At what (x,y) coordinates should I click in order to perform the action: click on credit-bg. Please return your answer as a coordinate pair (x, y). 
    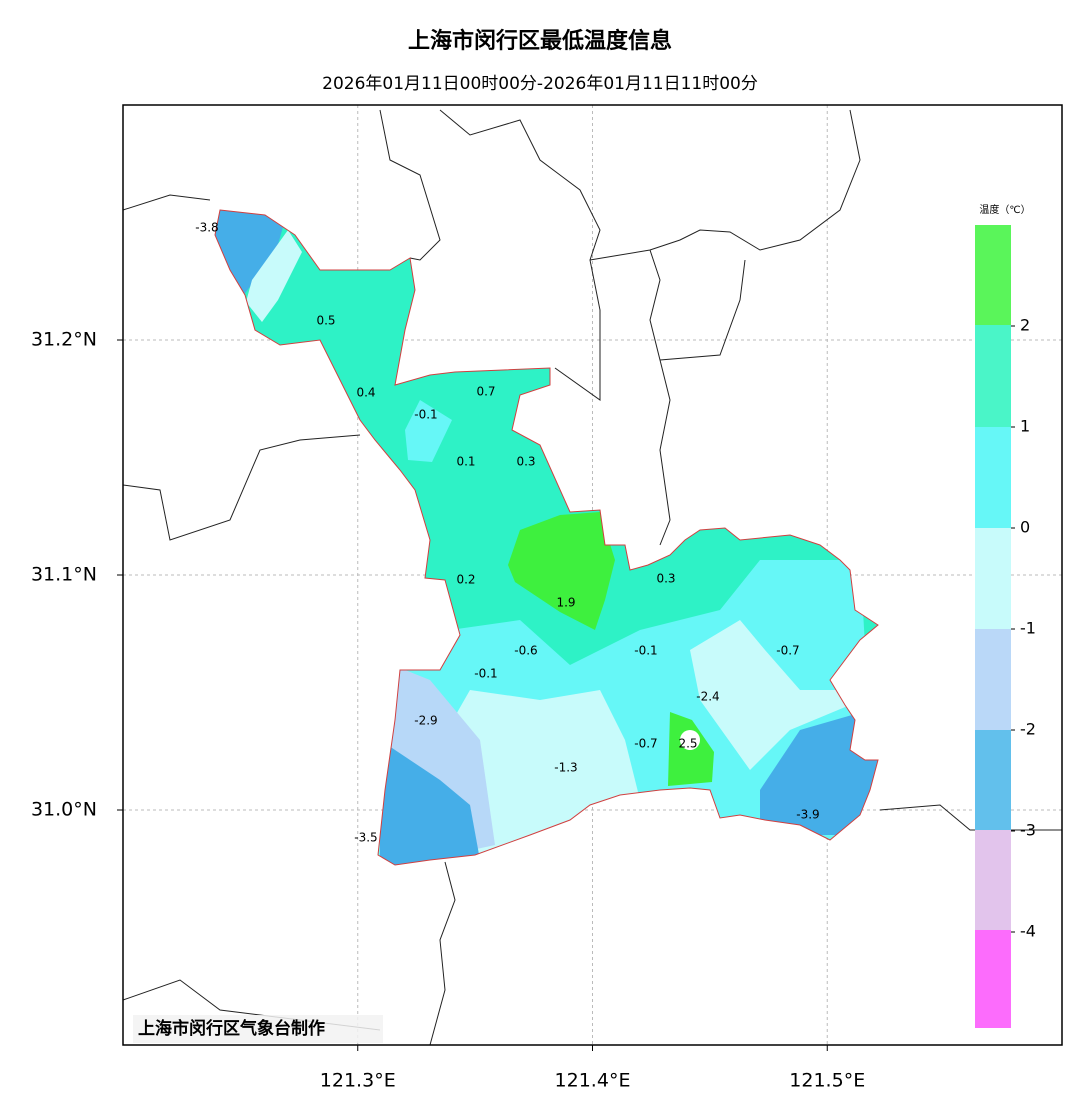
    Looking at the image, I should click on (258, 1029).